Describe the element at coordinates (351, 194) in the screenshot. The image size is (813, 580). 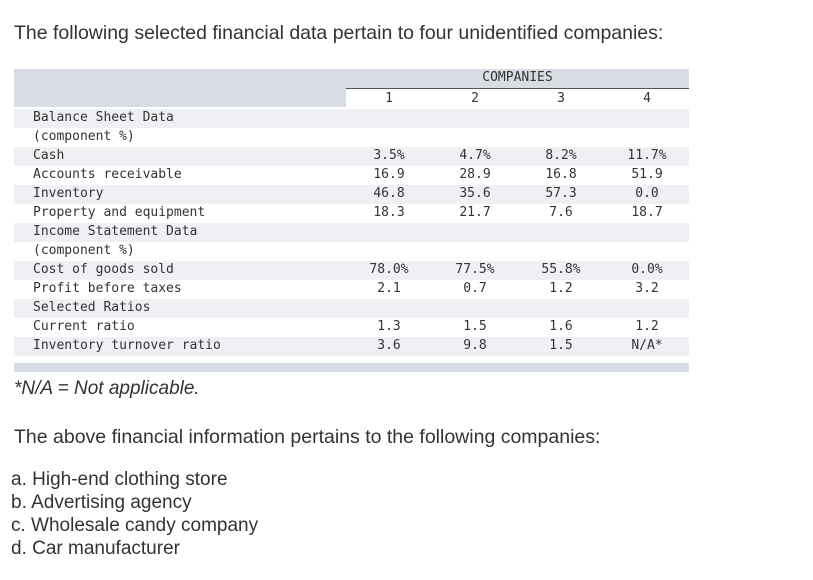
I see `table-row: Inventory 46.8 35.6 57.3 0.0` at that location.